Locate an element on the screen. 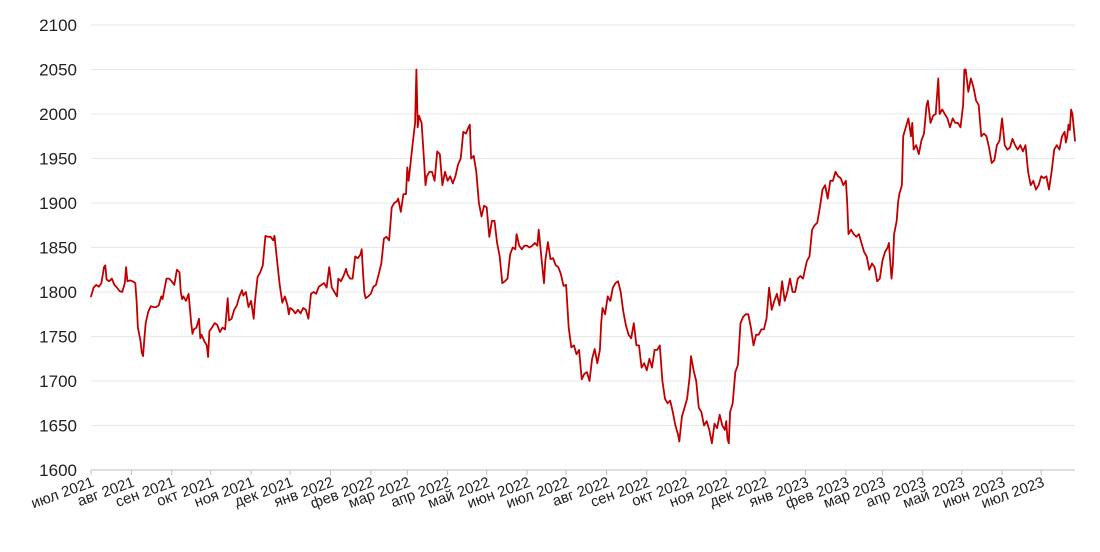  y-tick-label: 1850 is located at coordinates (58, 248).